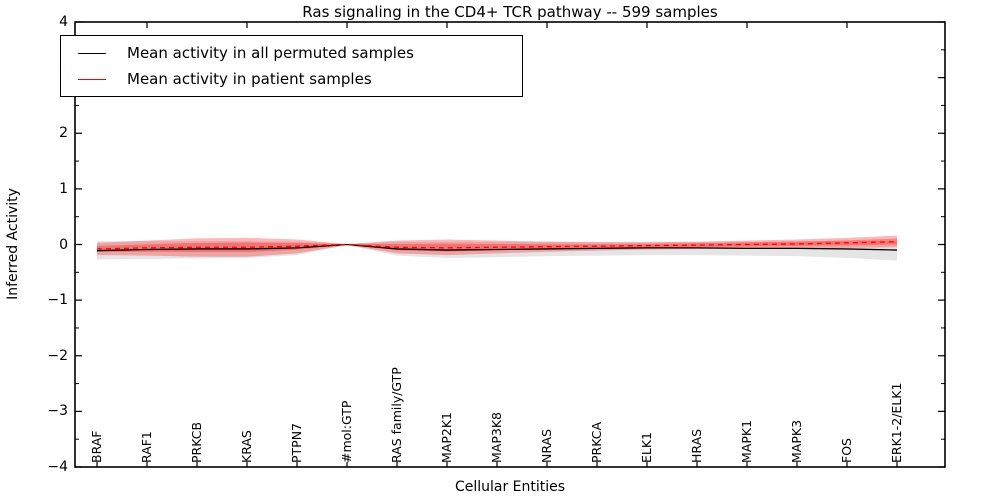  What do you see at coordinates (63, 244) in the screenshot?
I see `y-tick-label: 0` at bounding box center [63, 244].